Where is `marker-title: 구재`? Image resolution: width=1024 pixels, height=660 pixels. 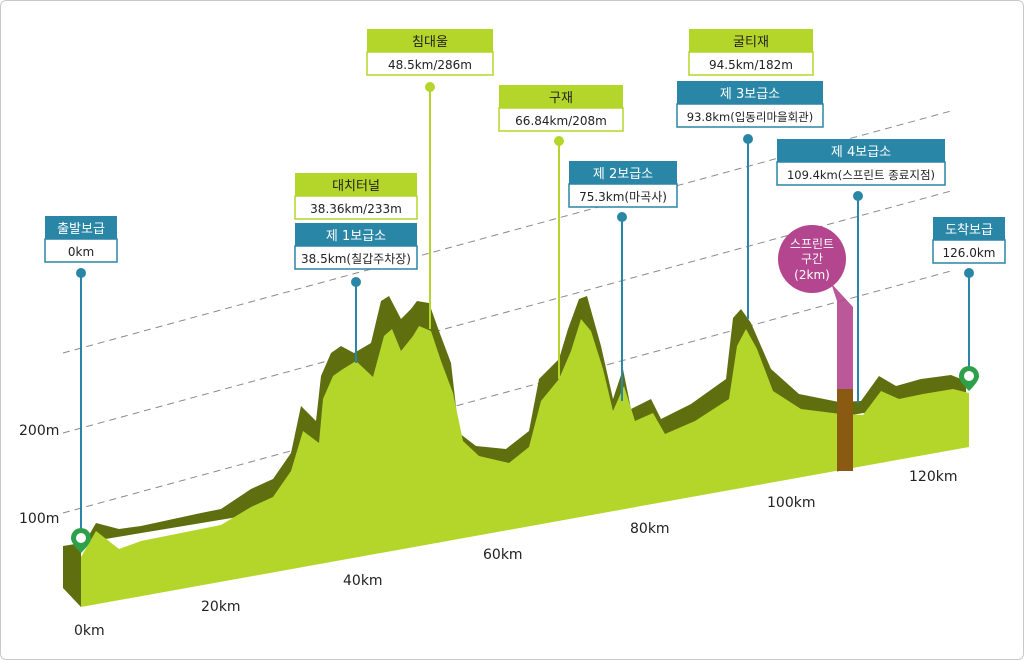
marker-title: 구재 is located at coordinates (561, 98).